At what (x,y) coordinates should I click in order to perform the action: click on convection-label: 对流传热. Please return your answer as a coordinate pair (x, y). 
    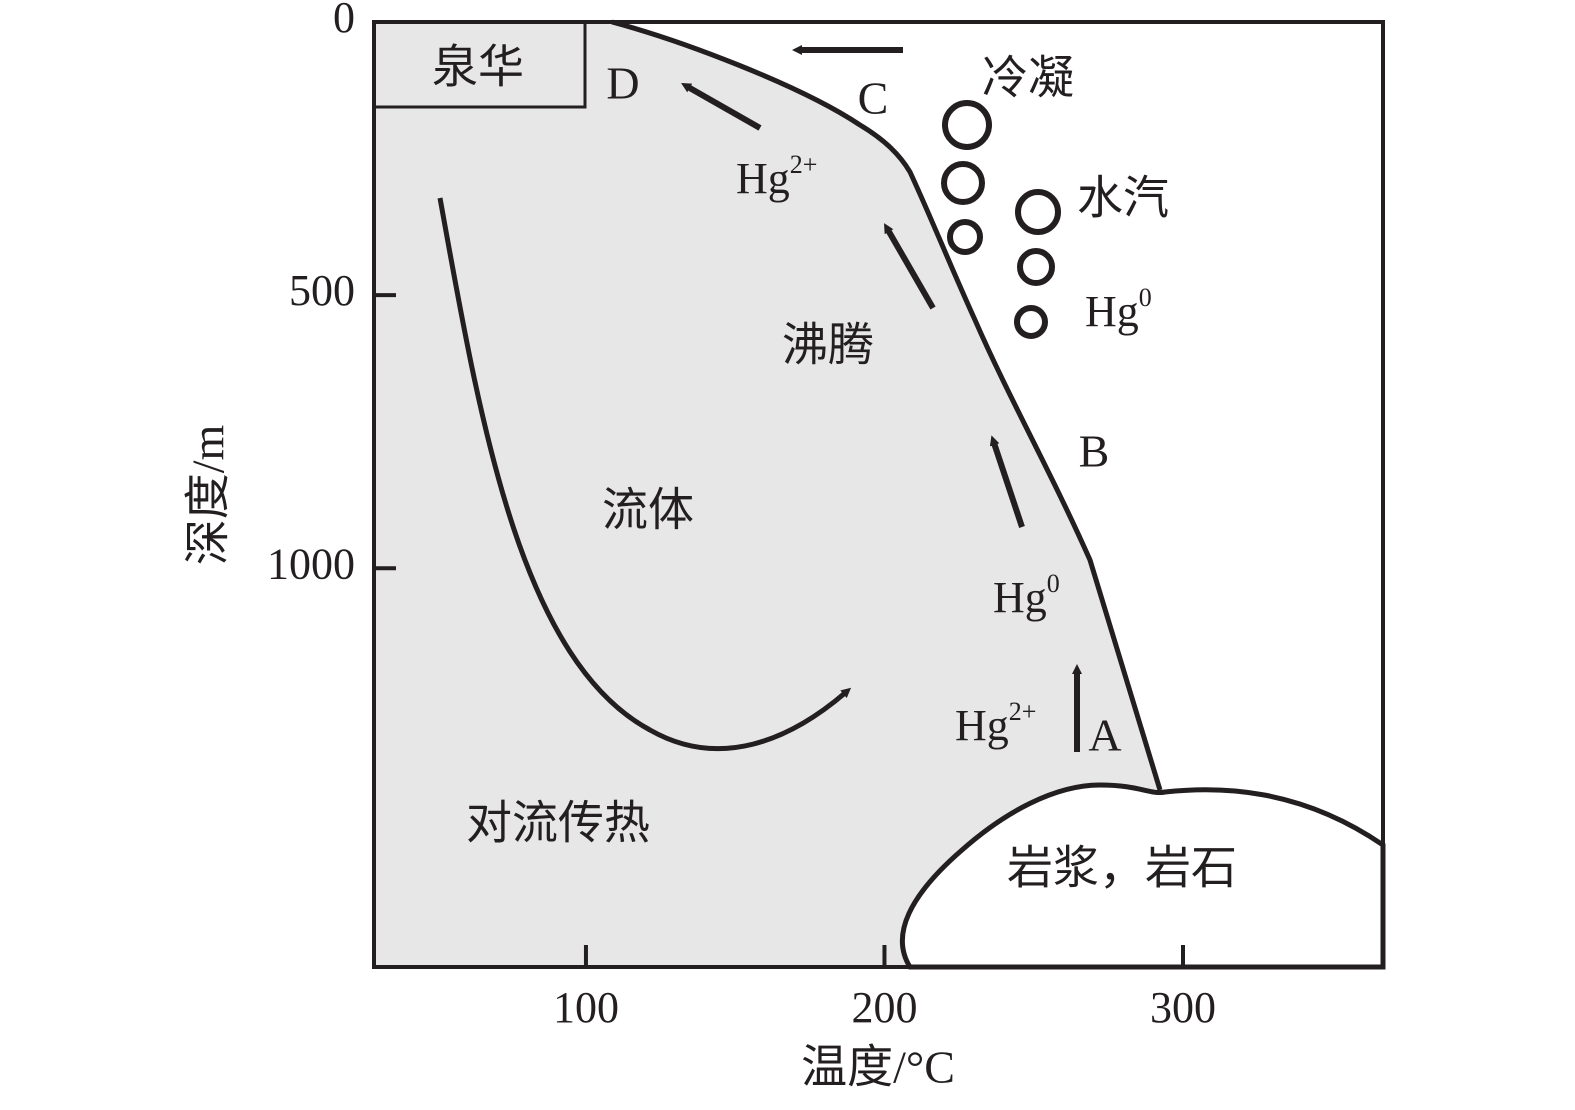
    Looking at the image, I should click on (558, 823).